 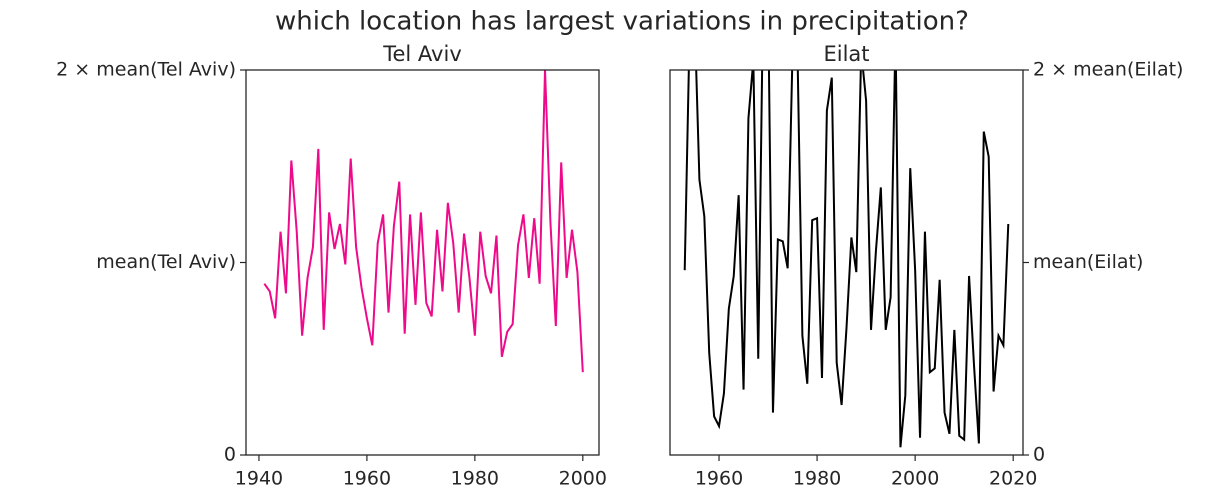 I want to click on x-tick-label: 2020, so click(x=1013, y=479).